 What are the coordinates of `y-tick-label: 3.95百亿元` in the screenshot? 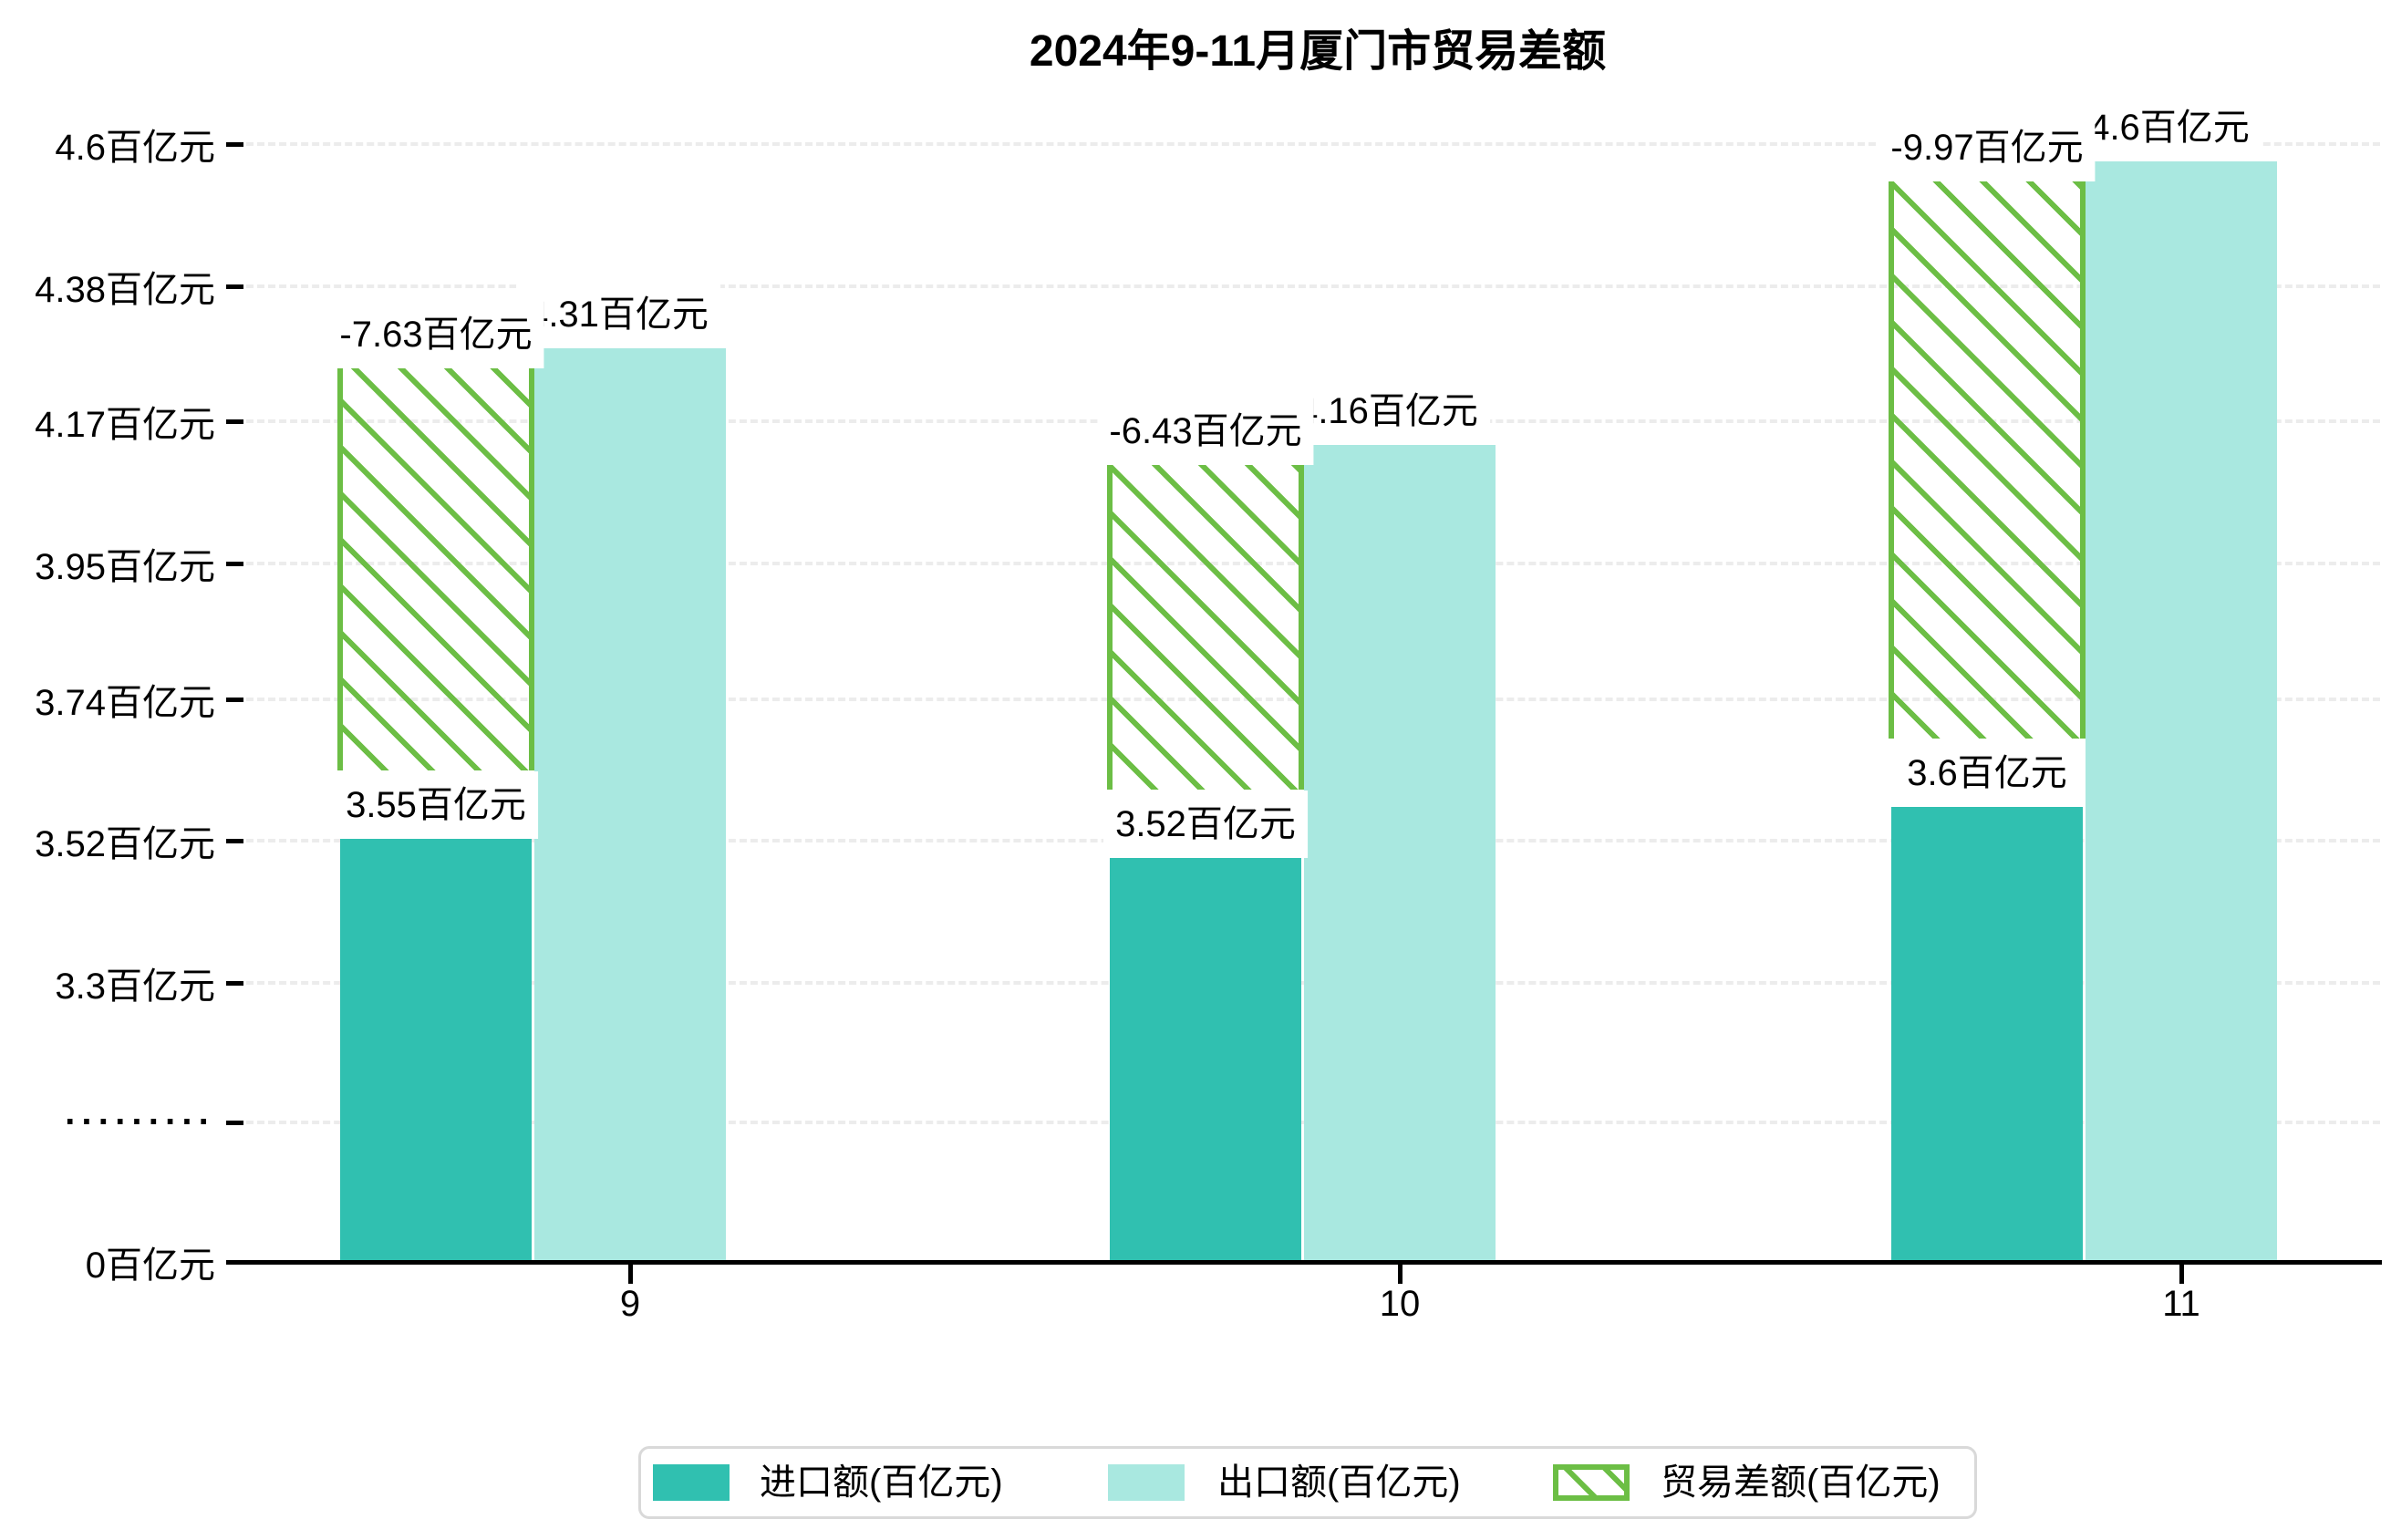 It's located at (125, 566).